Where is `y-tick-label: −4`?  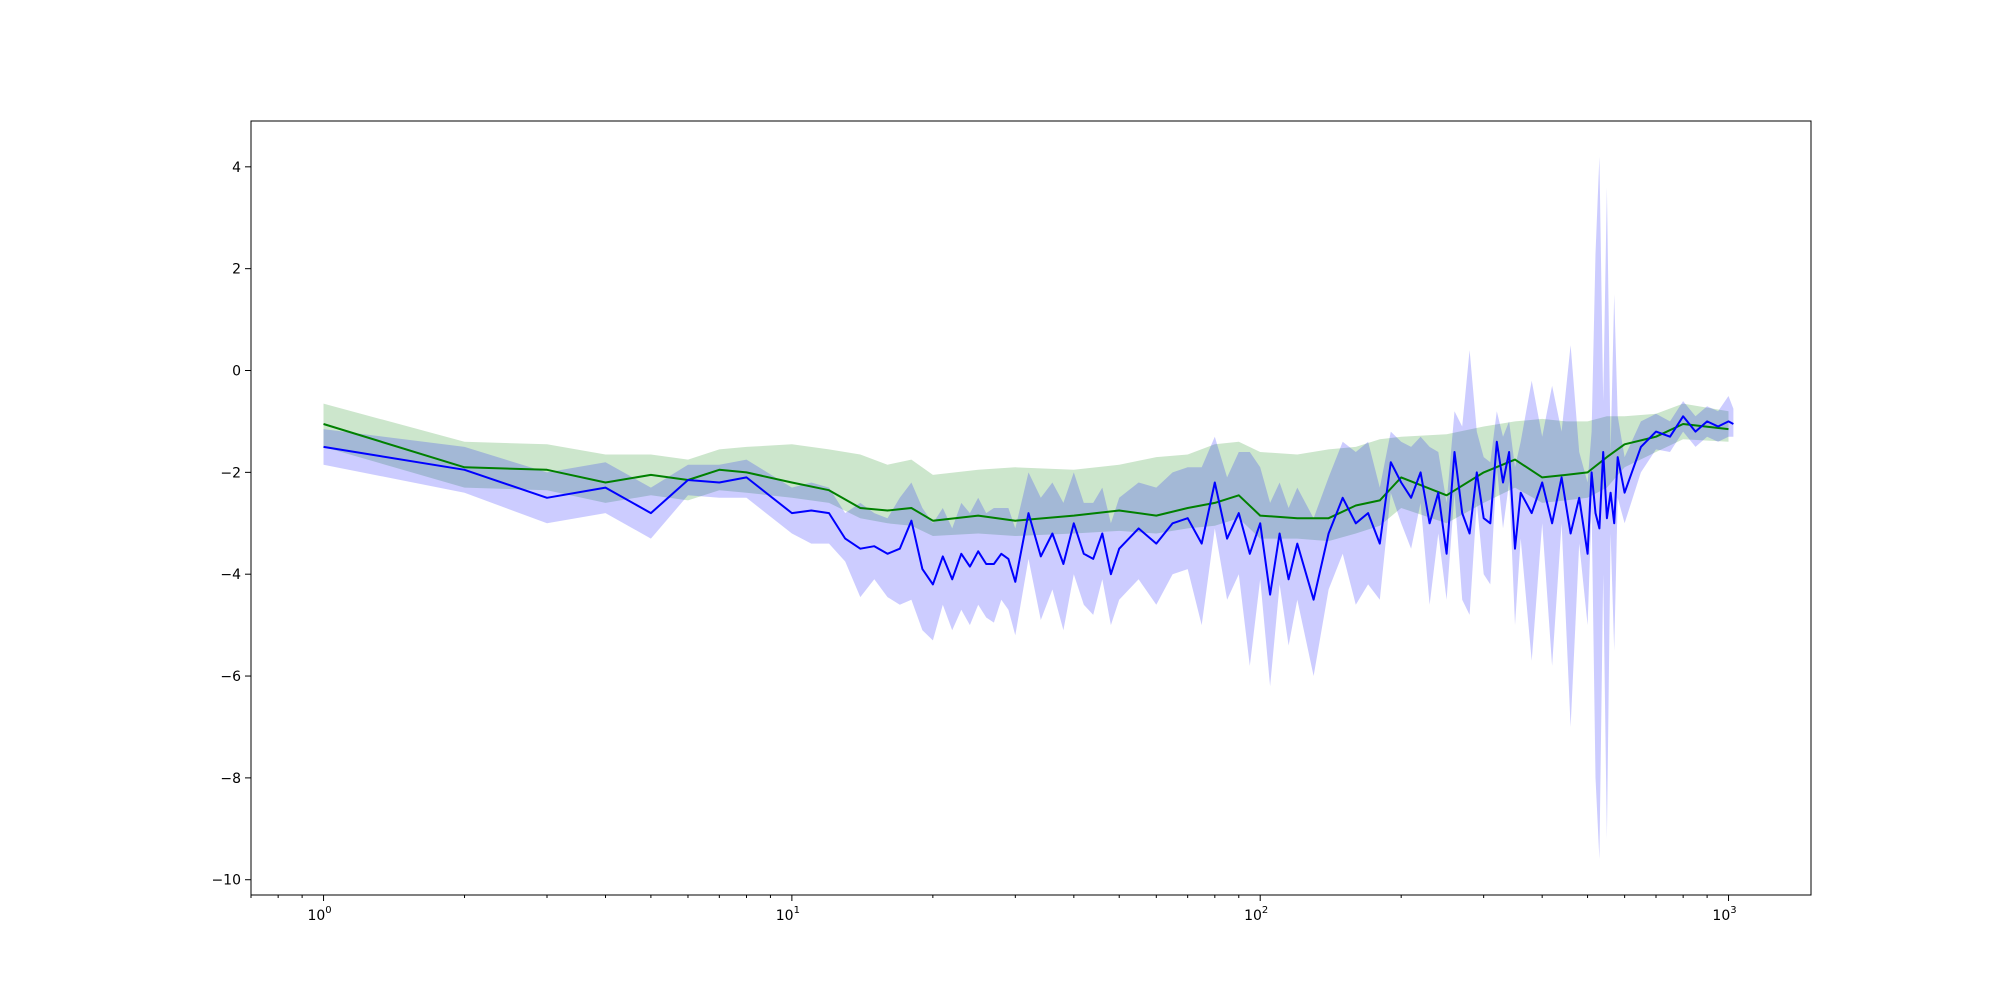
y-tick-label: −4 is located at coordinates (230, 575).